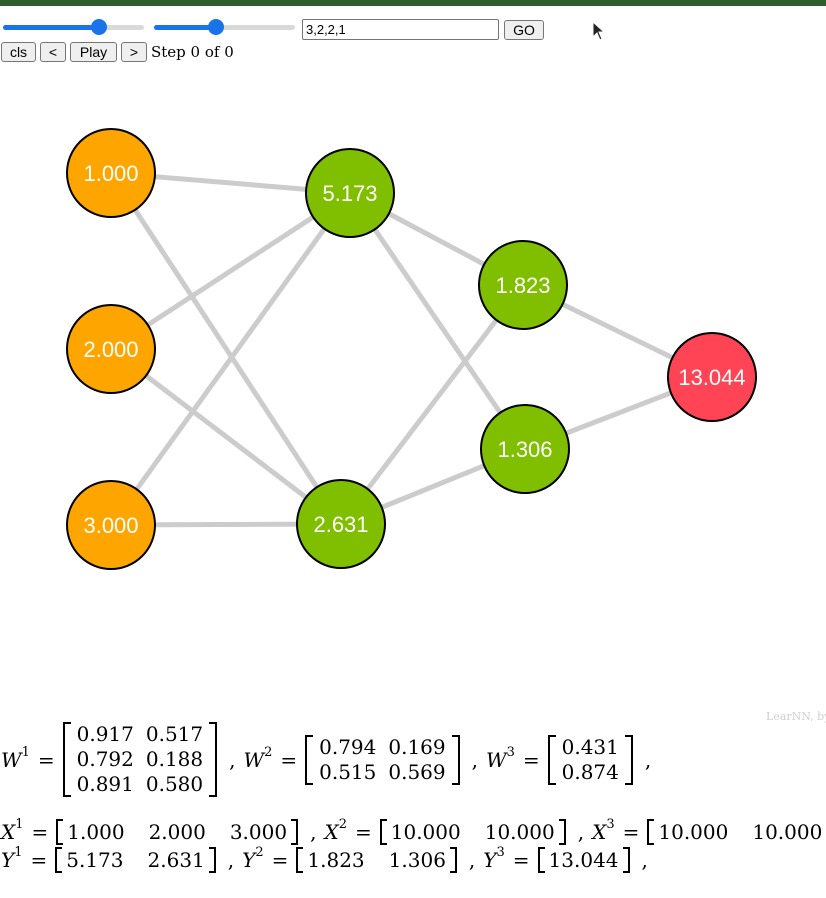 The image size is (826, 898). I want to click on y1-symbol: Y1, so click(12, 858).